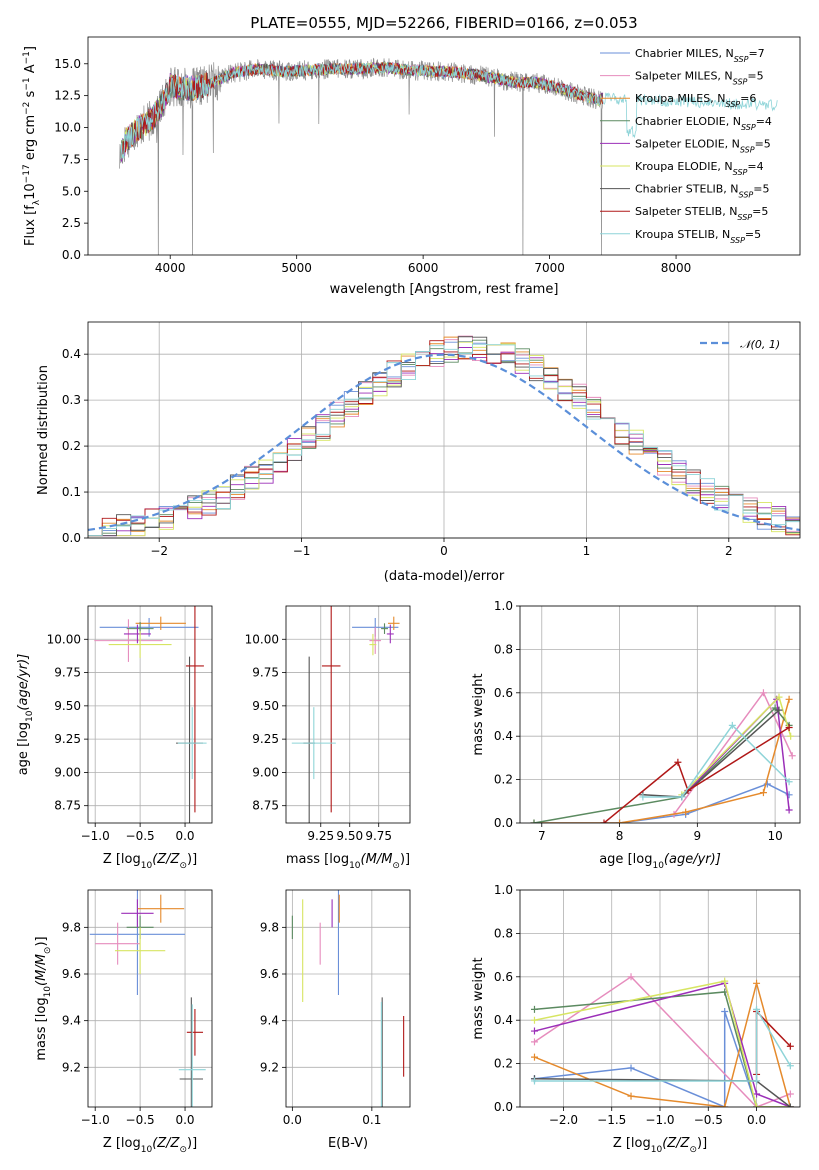 This screenshot has height=1170, width=819. Describe the element at coordinates (71, 400) in the screenshot. I see `y-tick-label: 0.3` at that location.